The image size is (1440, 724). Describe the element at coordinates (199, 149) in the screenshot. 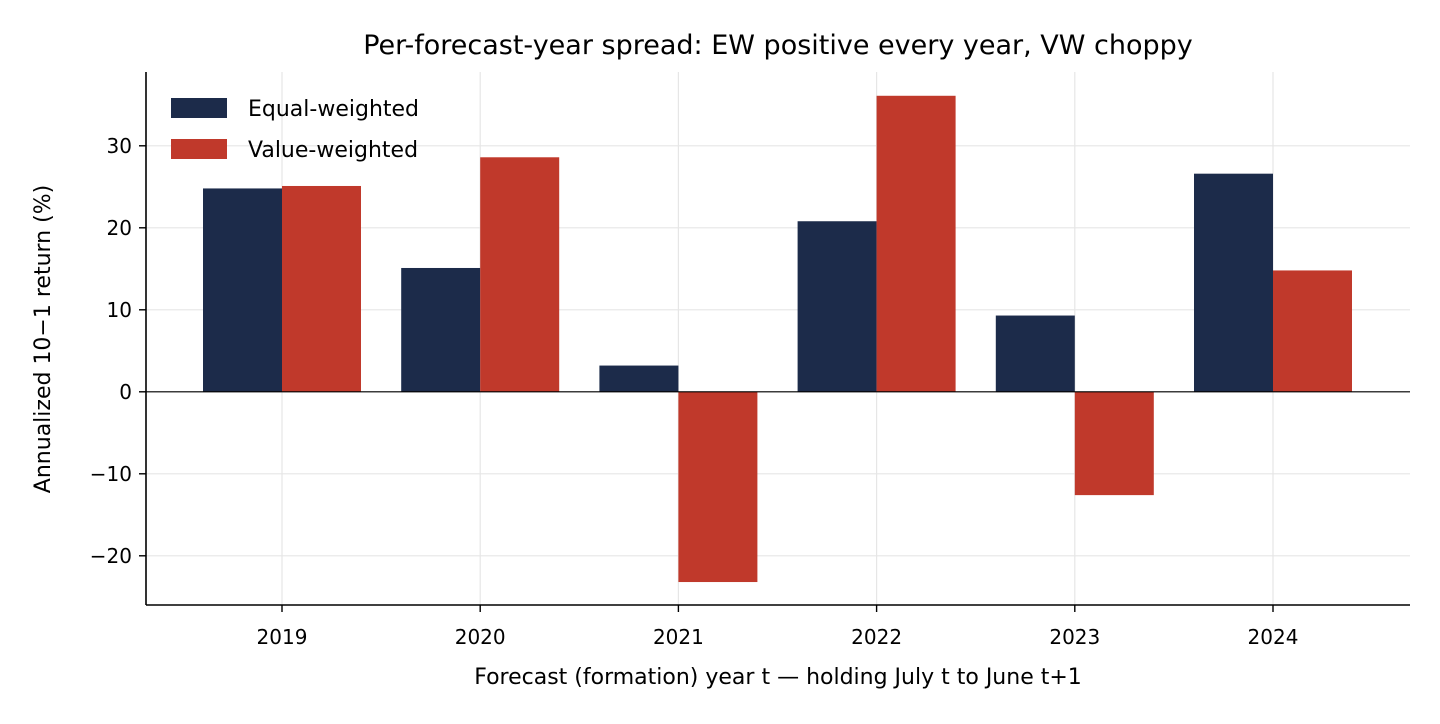

I see `legend-swatch-value-weighted` at that location.